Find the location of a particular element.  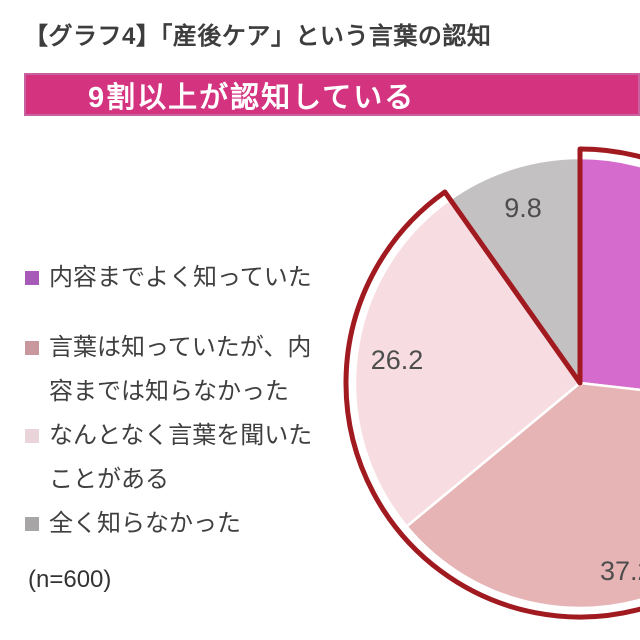

value-label-heard-vaguely: 26.2 is located at coordinates (397, 360).